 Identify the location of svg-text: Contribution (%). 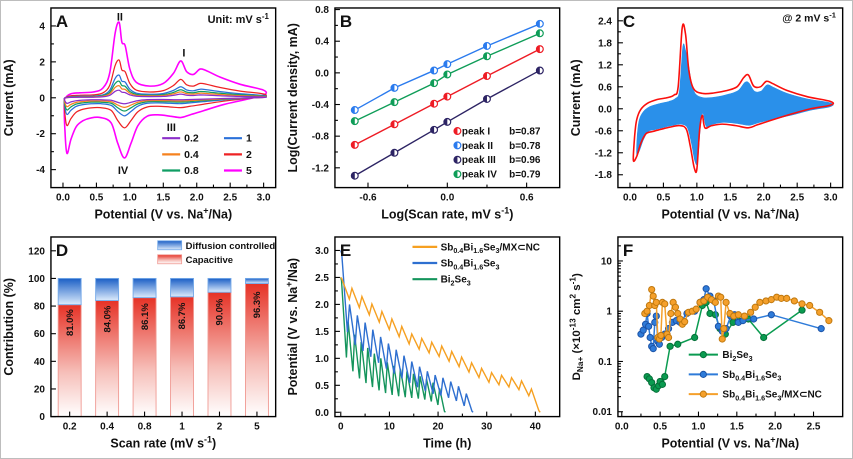
(9, 326).